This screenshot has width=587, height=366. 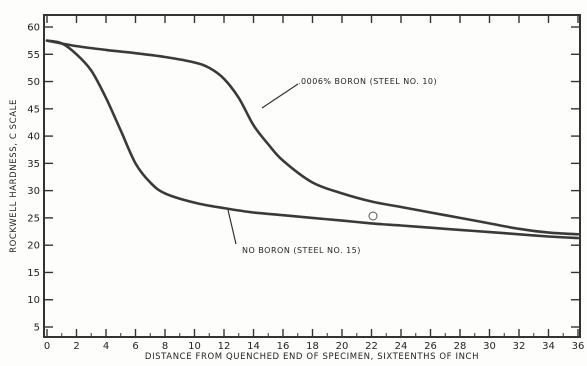 I want to click on x-tick-label: 10, so click(x=194, y=346).